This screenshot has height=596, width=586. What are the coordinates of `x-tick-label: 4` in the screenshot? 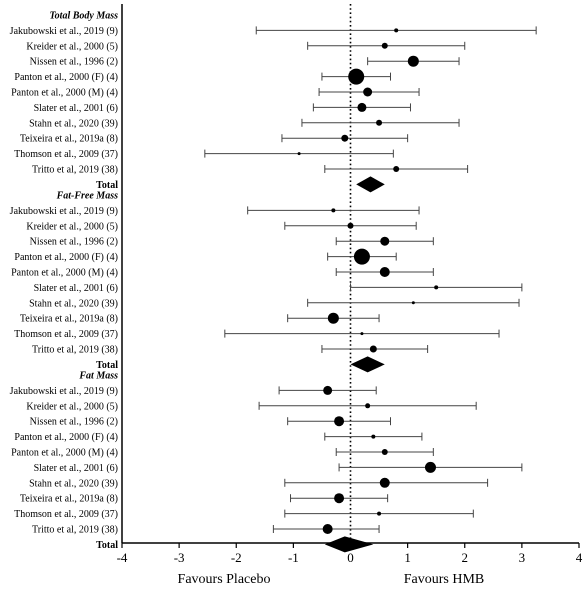 It's located at (579, 557).